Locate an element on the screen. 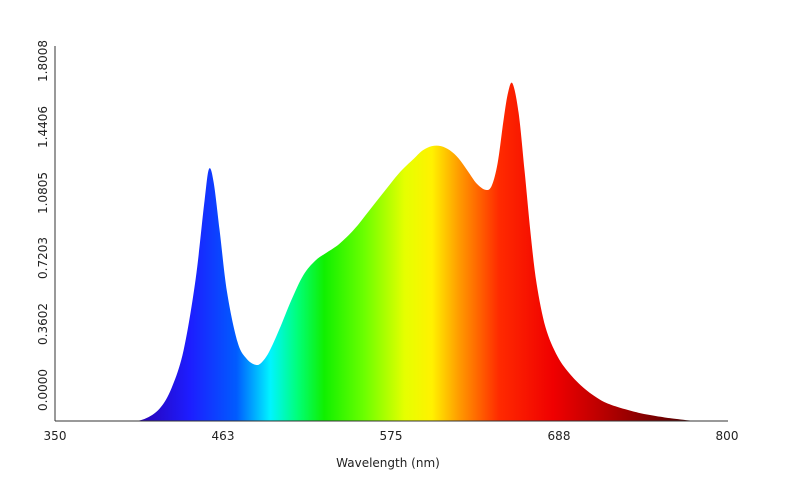 This screenshot has width=800, height=500. y-tick-label: 0.3602 is located at coordinates (43, 324).